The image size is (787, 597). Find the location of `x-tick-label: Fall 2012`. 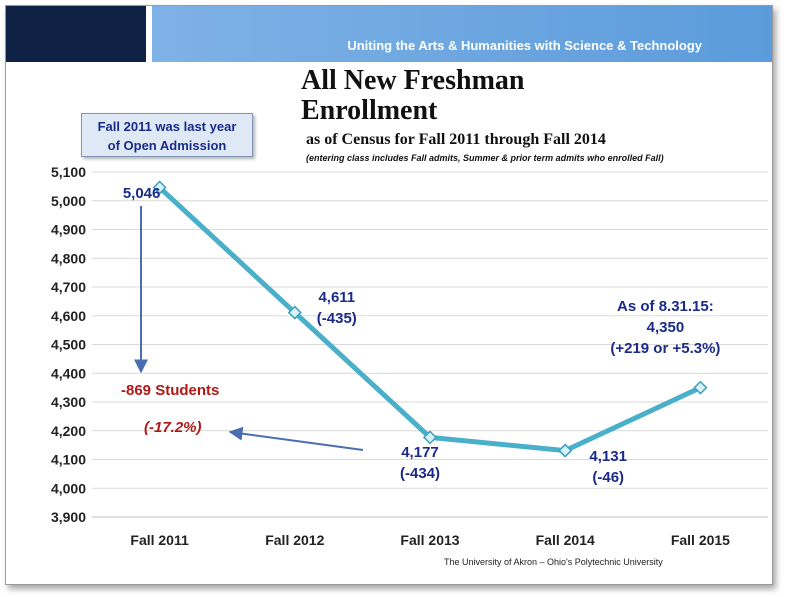

x-tick-label: Fall 2012 is located at coordinates (294, 540).